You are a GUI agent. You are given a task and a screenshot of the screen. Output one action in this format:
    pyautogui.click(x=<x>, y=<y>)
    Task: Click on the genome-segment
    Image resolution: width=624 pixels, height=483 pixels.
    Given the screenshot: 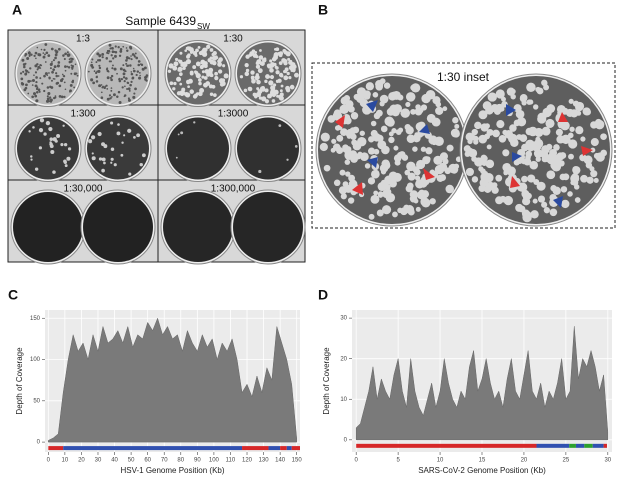 What is the action you would take?
    pyautogui.click(x=580, y=445)
    